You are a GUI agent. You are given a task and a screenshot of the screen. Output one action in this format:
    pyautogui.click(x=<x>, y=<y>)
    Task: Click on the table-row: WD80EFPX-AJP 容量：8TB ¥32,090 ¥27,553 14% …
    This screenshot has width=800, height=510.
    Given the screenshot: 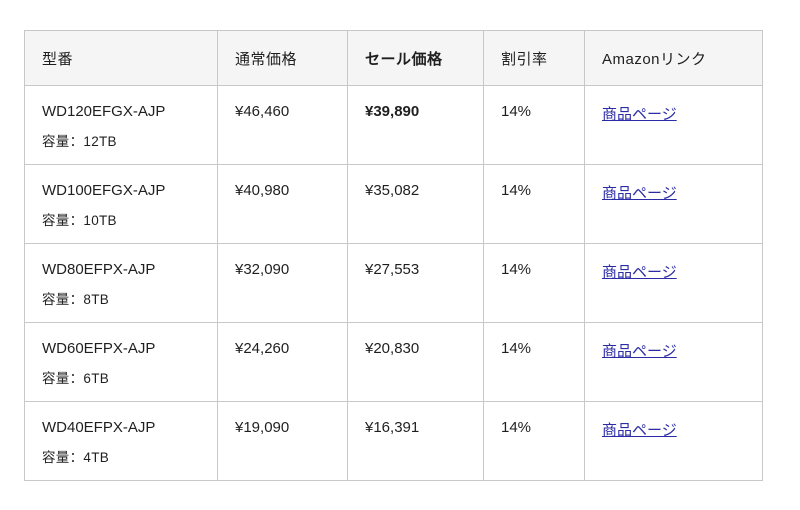 What is the action you would take?
    pyautogui.click(x=393, y=283)
    